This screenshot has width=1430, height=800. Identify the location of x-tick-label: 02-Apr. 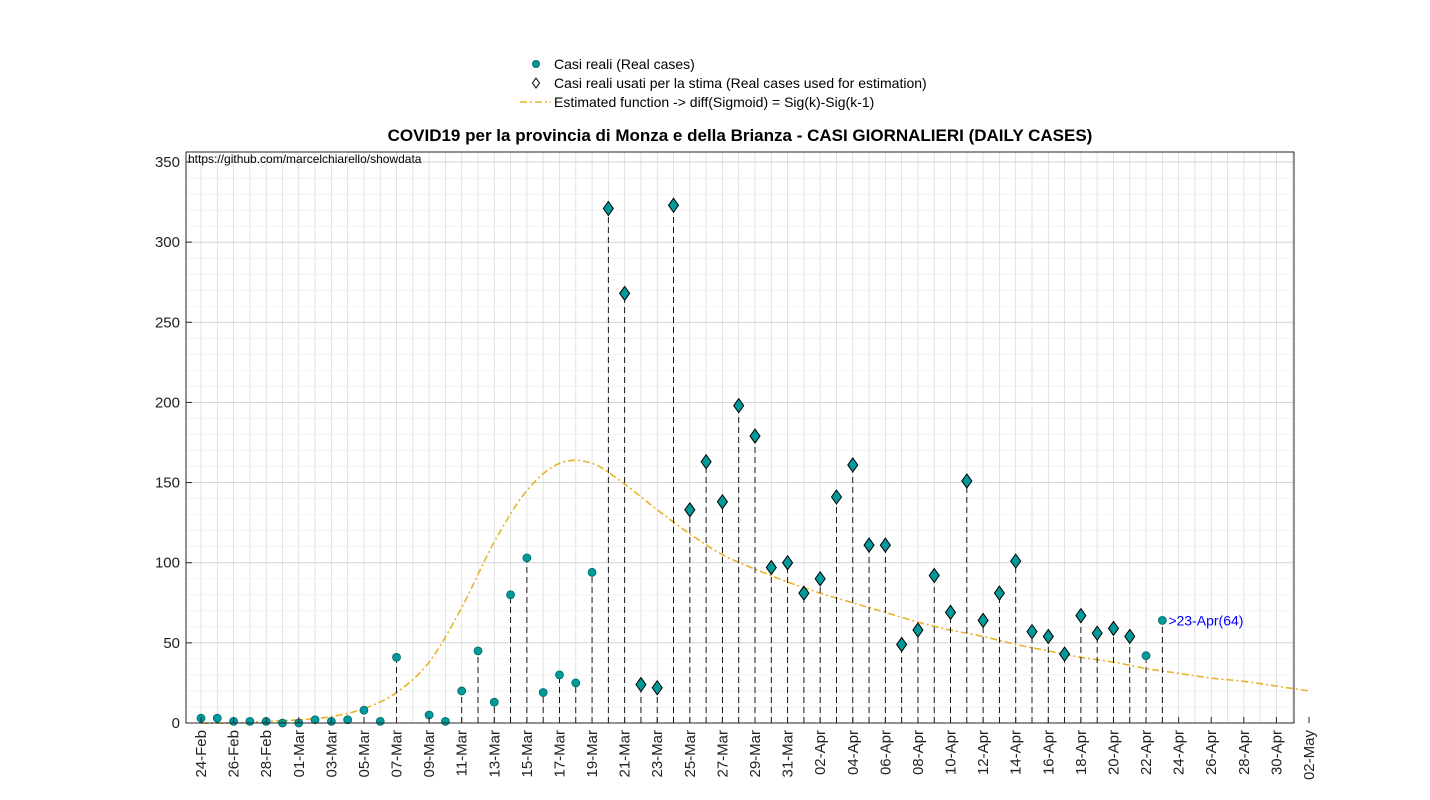
(820, 752).